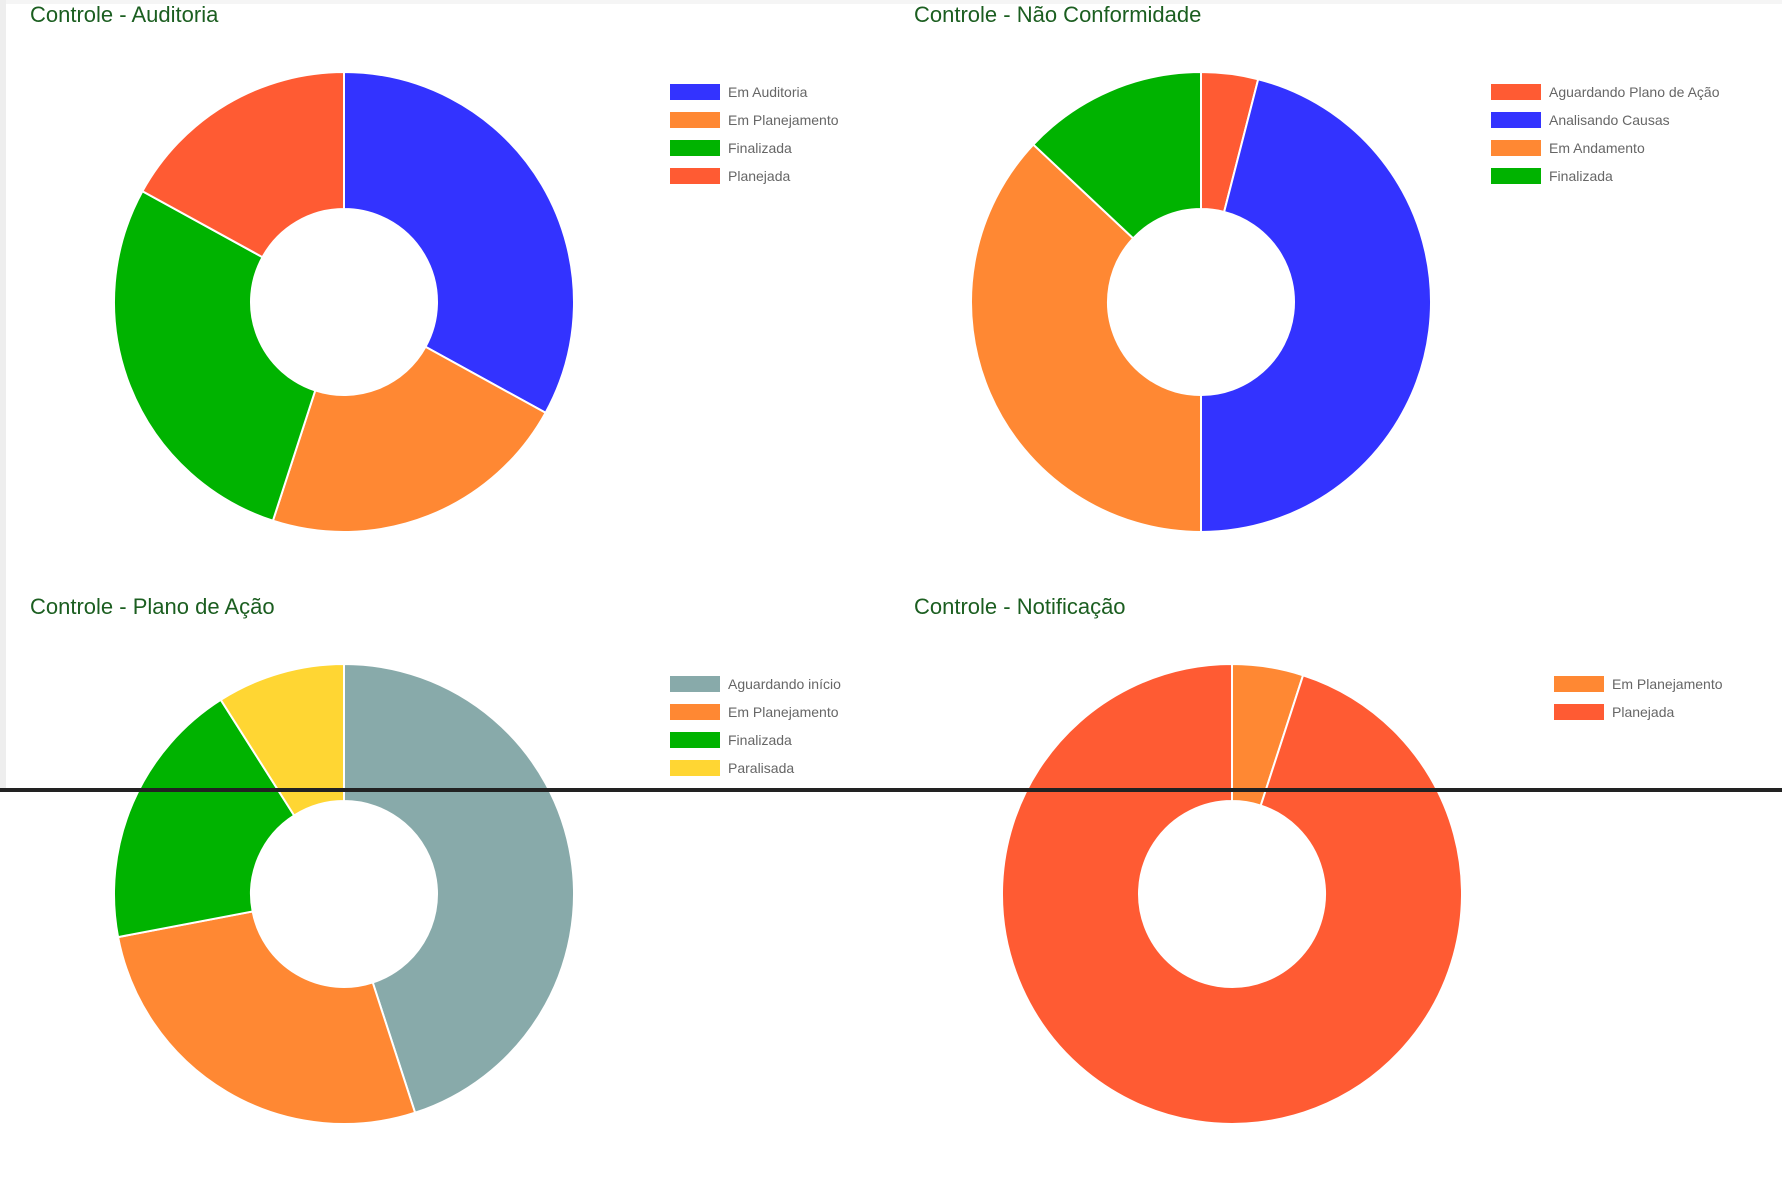  I want to click on legend-label: Aguardando início, so click(784, 684).